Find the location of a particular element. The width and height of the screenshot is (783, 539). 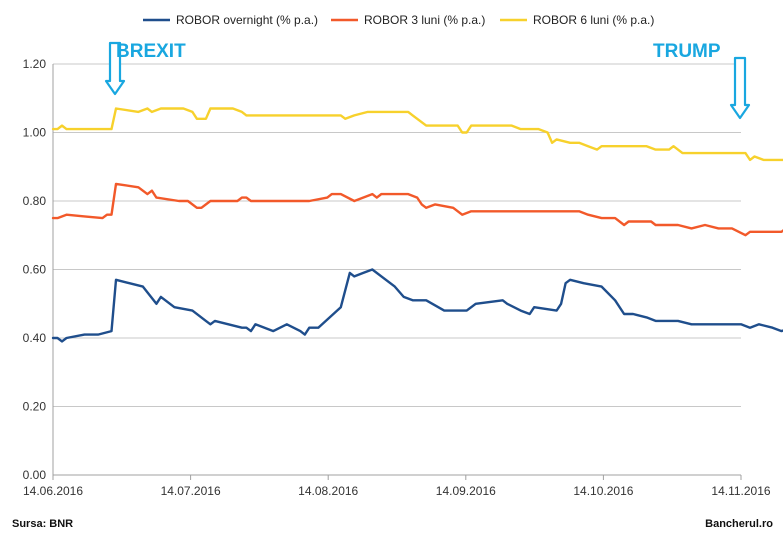

y-tick-label: 0.60 is located at coordinates (35, 270).